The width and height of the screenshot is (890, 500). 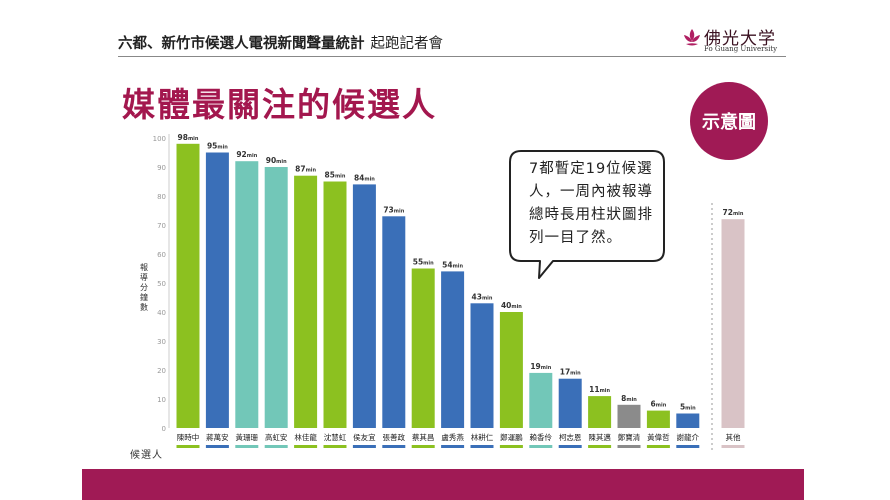 I want to click on bar-value-label: 19min, so click(x=540, y=366).